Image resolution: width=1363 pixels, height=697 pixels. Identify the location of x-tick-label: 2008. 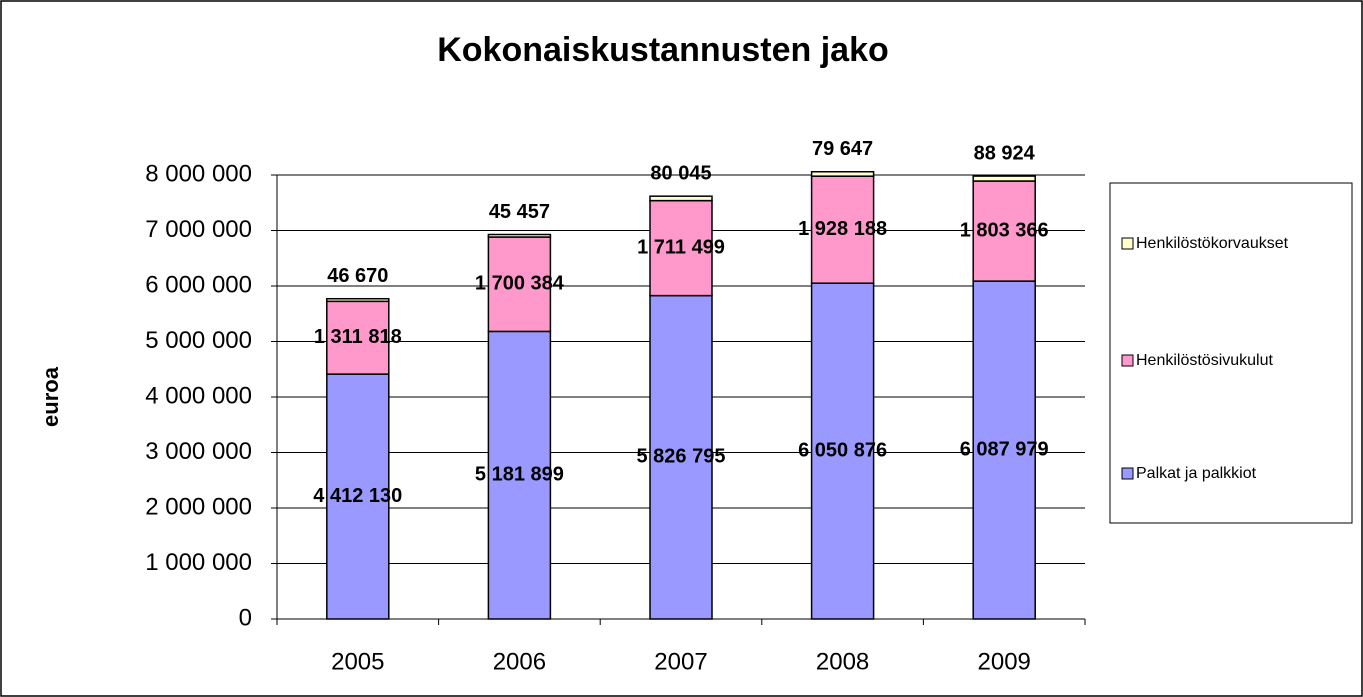
(842, 661).